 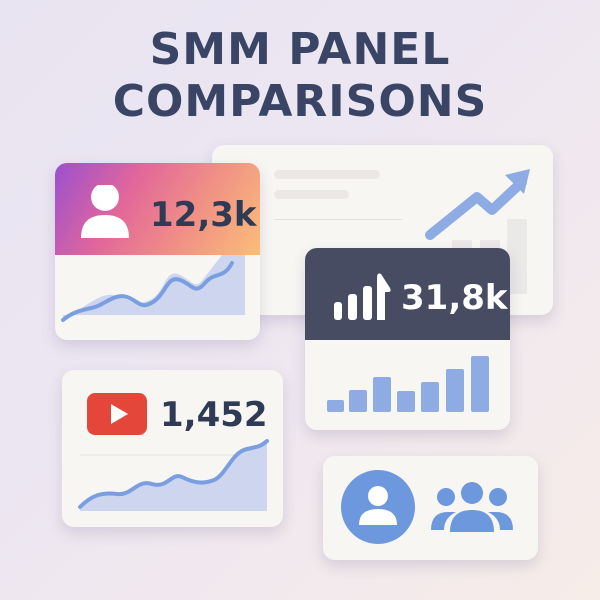 I want to click on follower-count: 12,3k, so click(x=203, y=215).